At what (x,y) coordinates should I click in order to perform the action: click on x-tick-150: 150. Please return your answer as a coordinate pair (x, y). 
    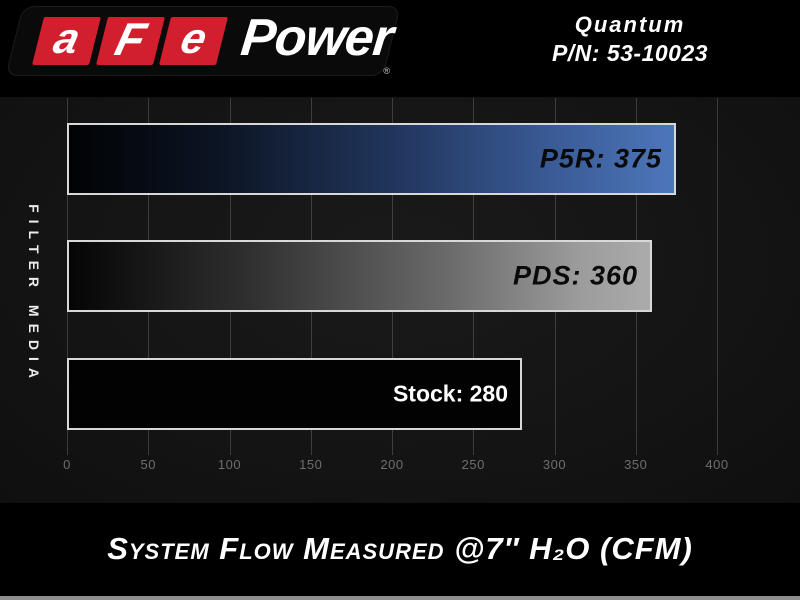
    Looking at the image, I should click on (311, 464).